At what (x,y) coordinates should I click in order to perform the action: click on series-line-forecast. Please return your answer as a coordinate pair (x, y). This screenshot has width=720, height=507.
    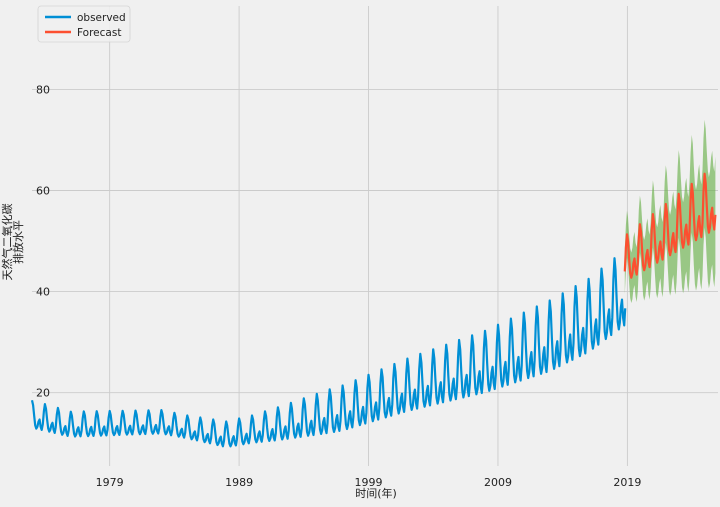
    Looking at the image, I should click on (670, 225).